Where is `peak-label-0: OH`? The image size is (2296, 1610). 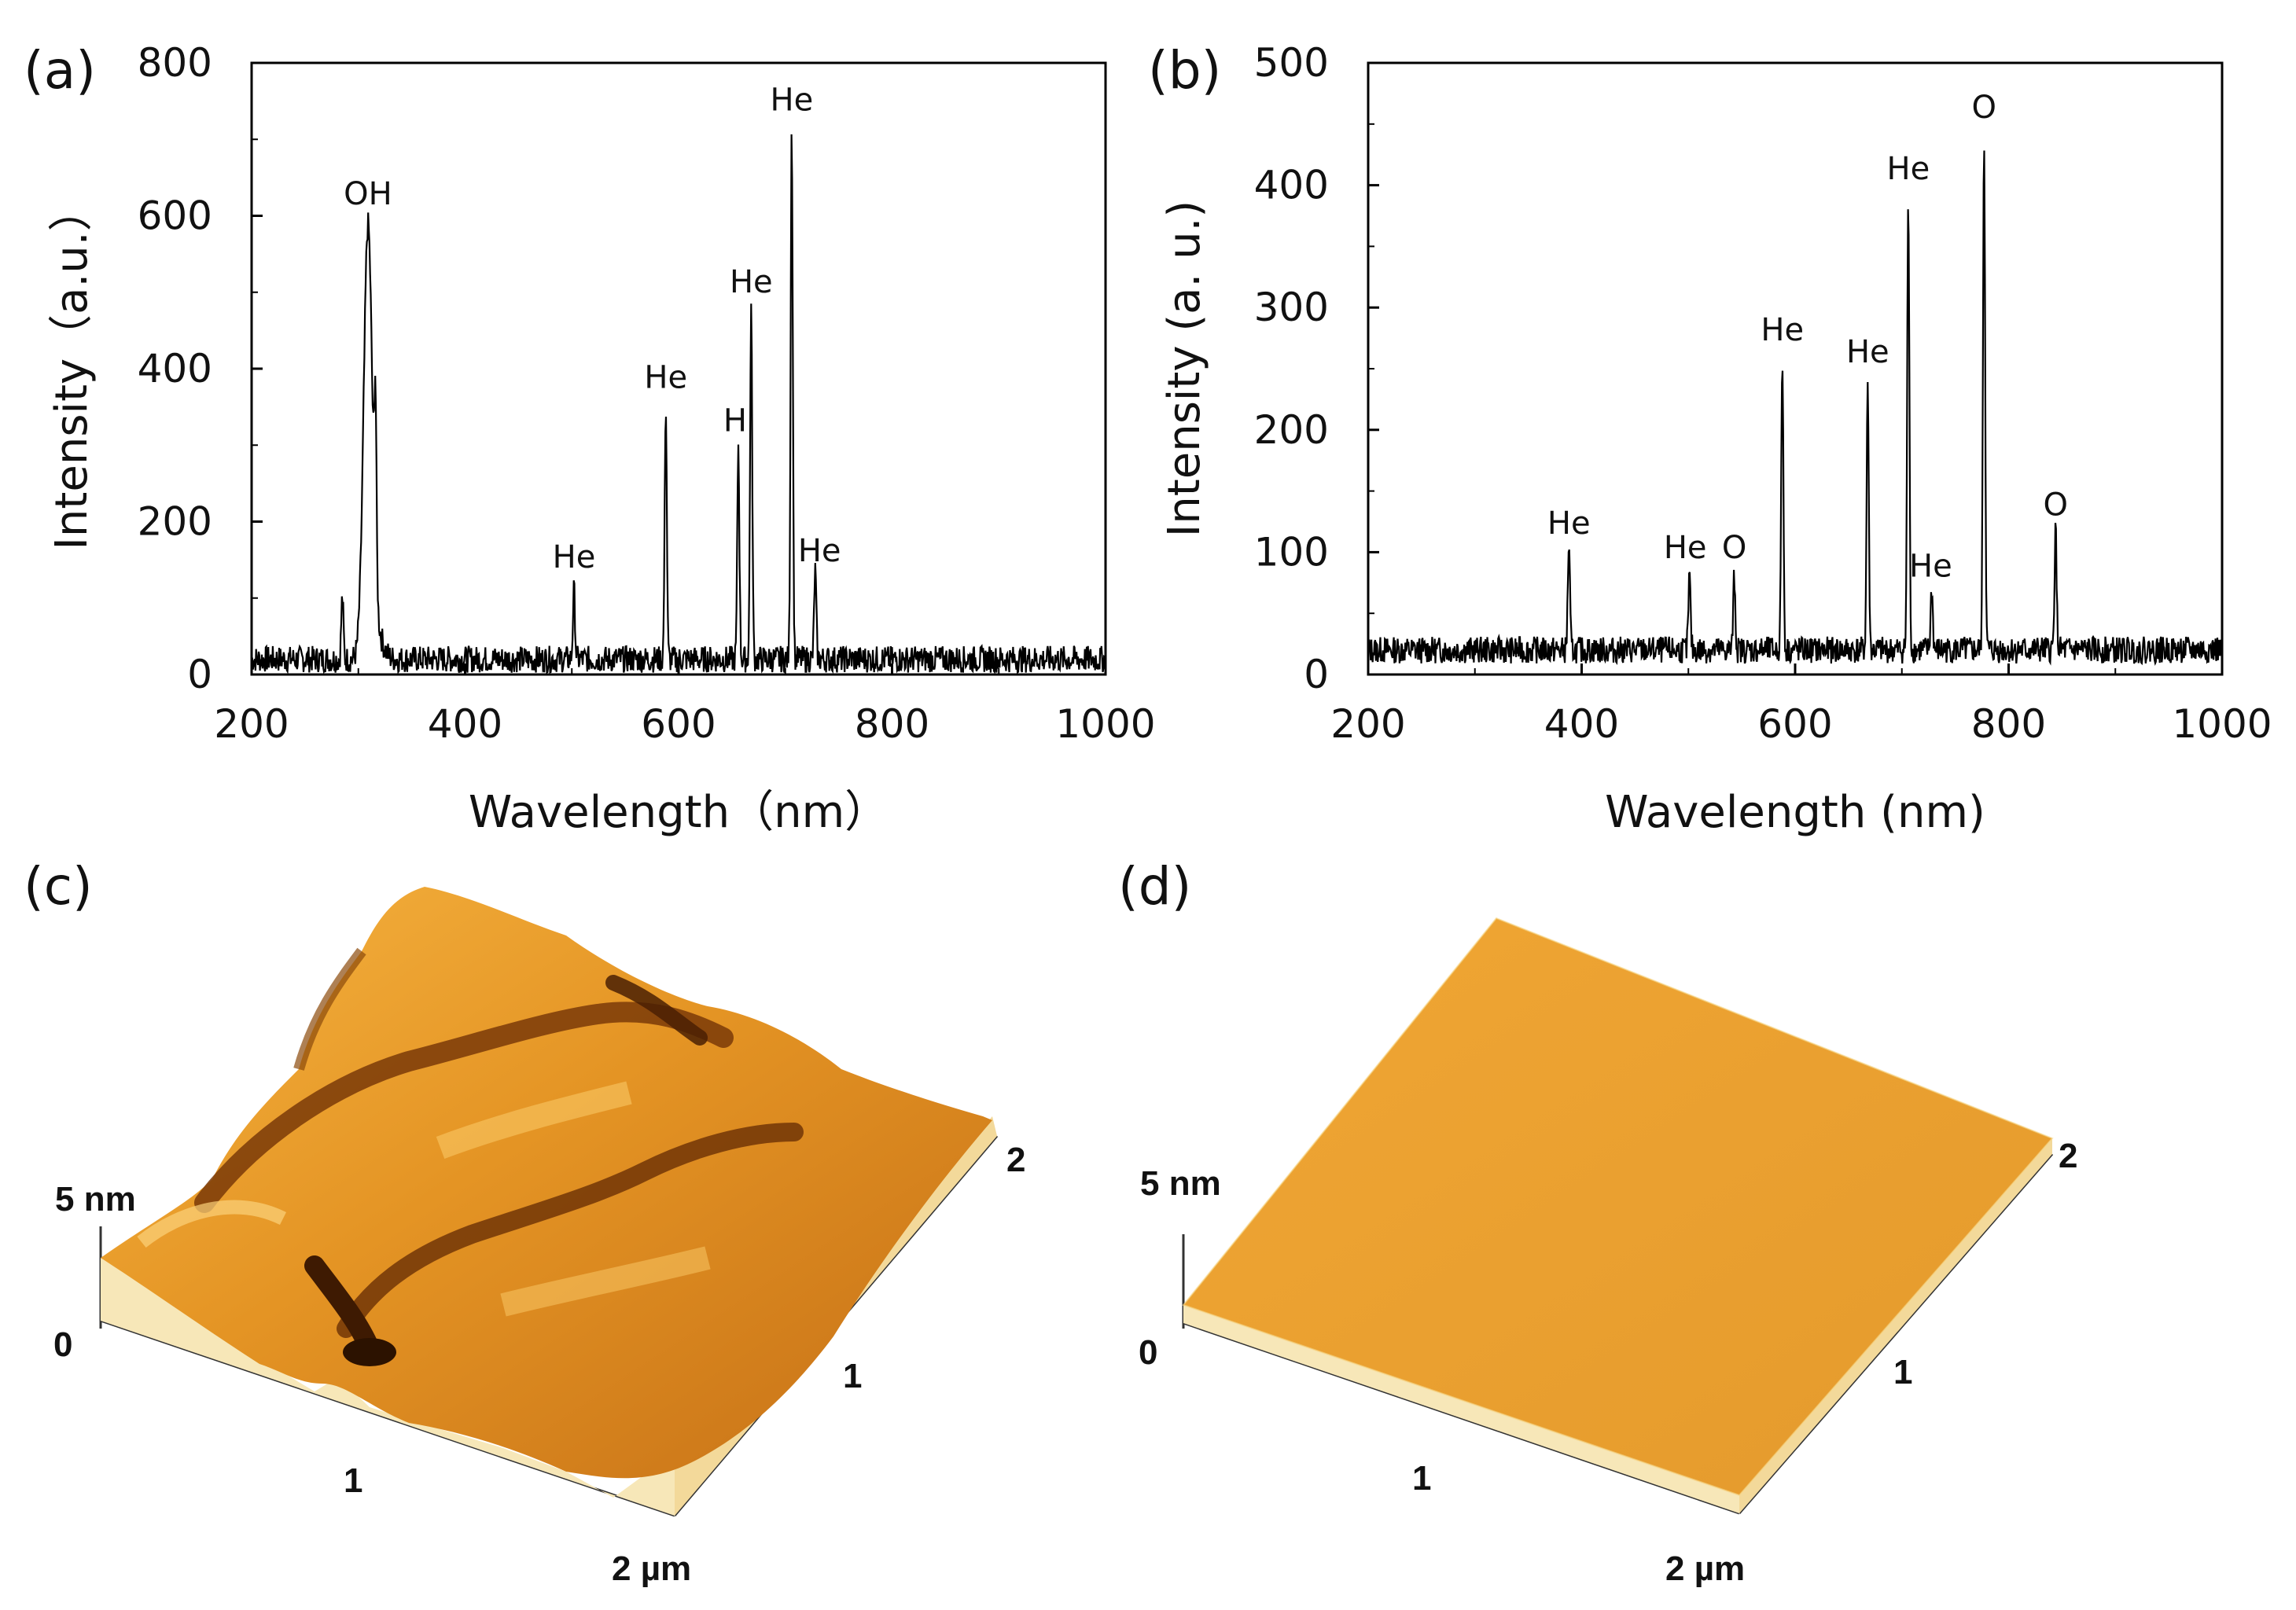
peak-label-0: OH is located at coordinates (368, 194).